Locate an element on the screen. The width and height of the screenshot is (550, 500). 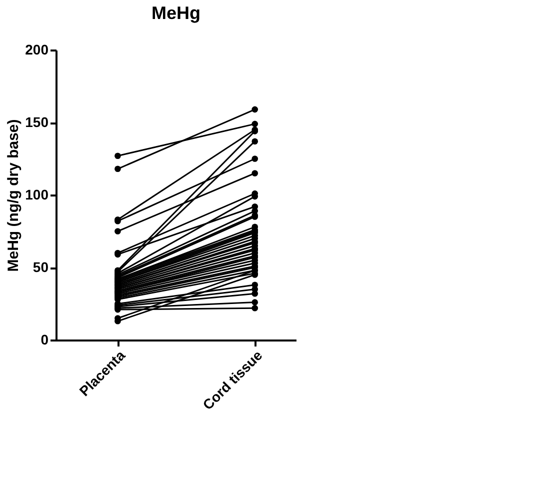
y-tick-label: 200 is located at coordinates (37, 50).